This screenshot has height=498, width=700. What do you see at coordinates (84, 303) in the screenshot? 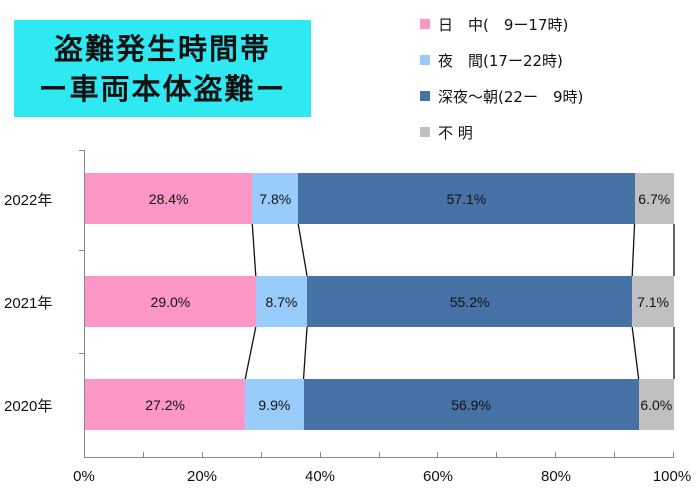
I see `y-axis` at bounding box center [84, 303].